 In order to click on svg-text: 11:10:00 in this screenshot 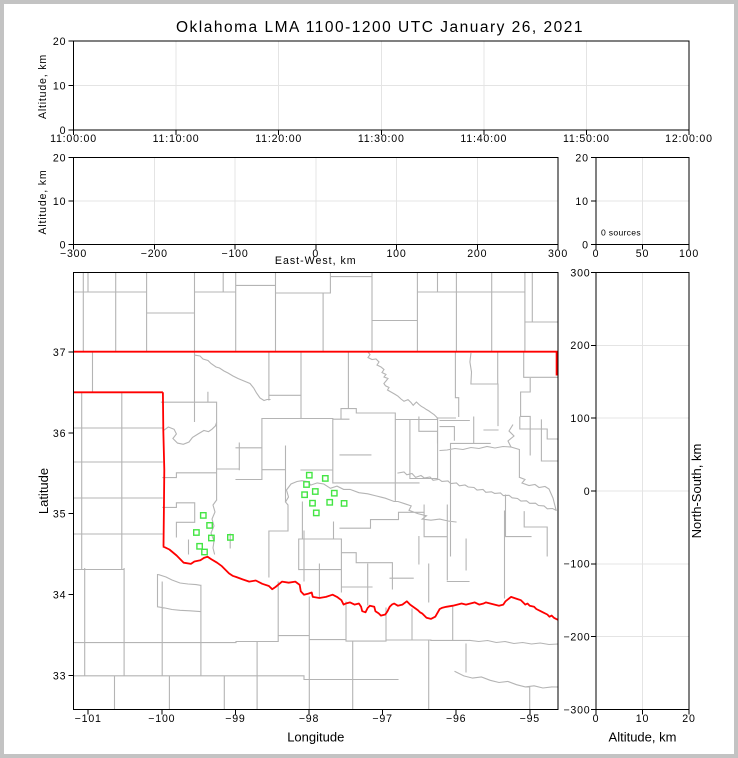, I will do `click(176, 139)`.